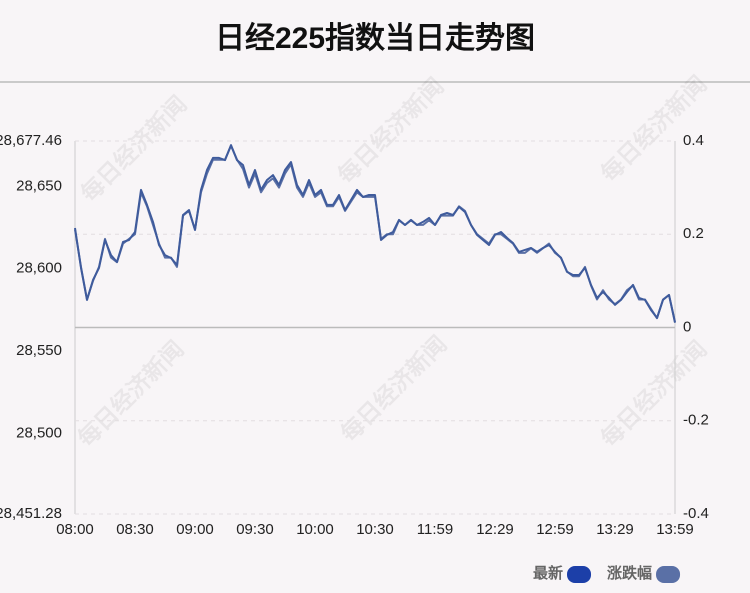 The width and height of the screenshot is (750, 593). Describe the element at coordinates (375, 529) in the screenshot. I see `x-tick-label: 10:30` at that location.